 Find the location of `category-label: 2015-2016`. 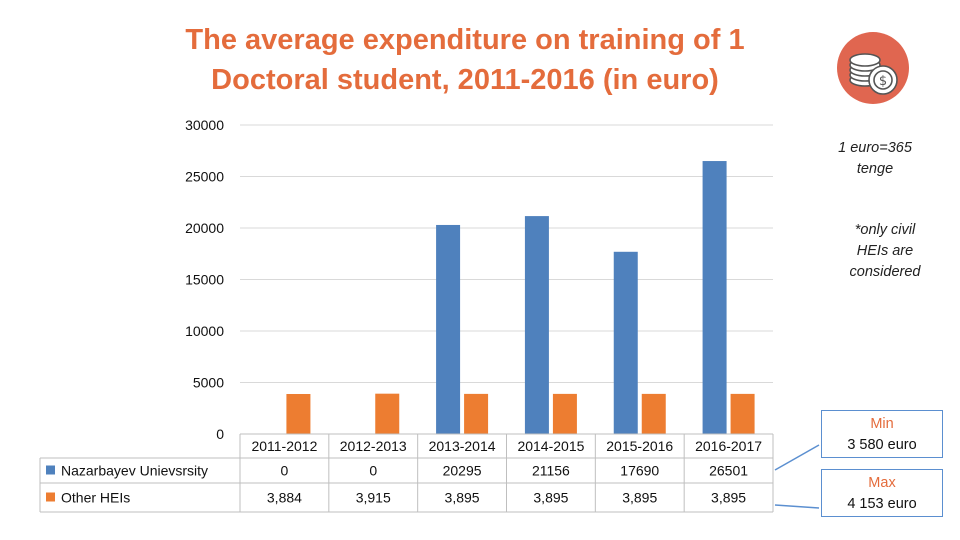

category-label: 2015-2016 is located at coordinates (639, 446).